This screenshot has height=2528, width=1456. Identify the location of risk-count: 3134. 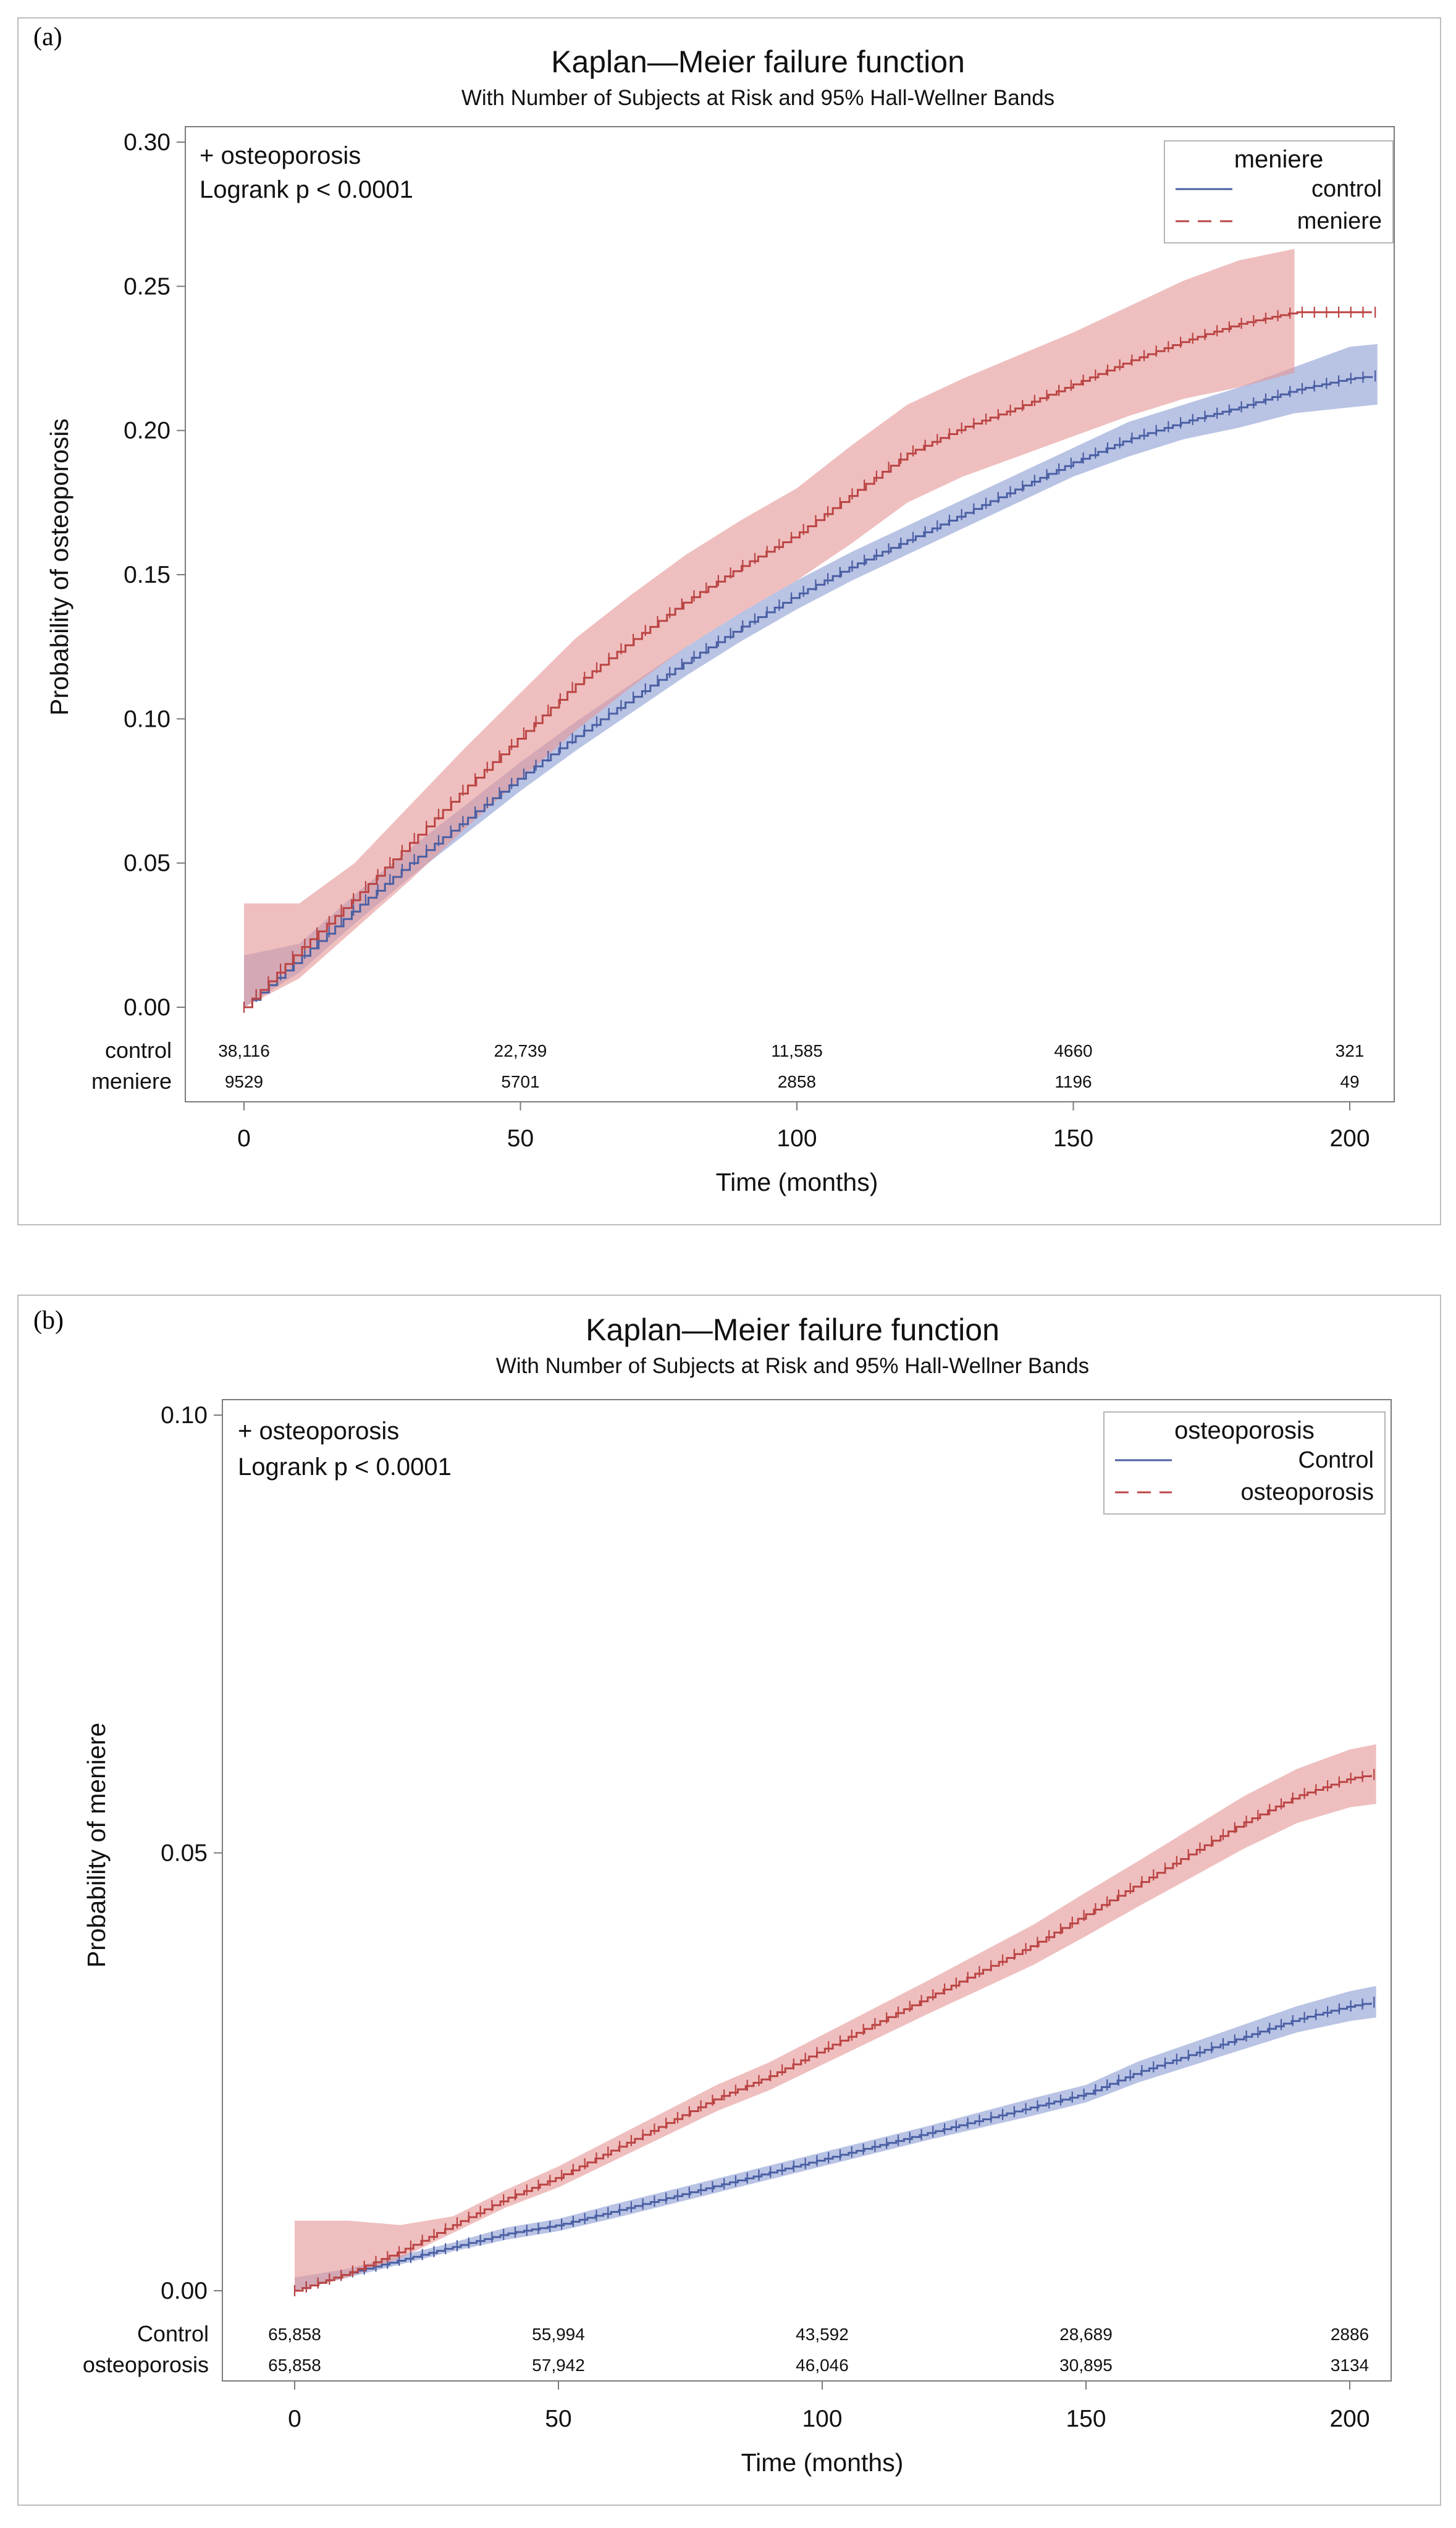
(1350, 2365).